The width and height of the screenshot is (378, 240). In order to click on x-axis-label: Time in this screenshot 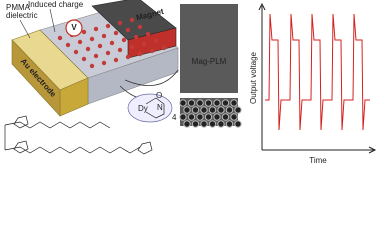, I will do `click(318, 160)`.